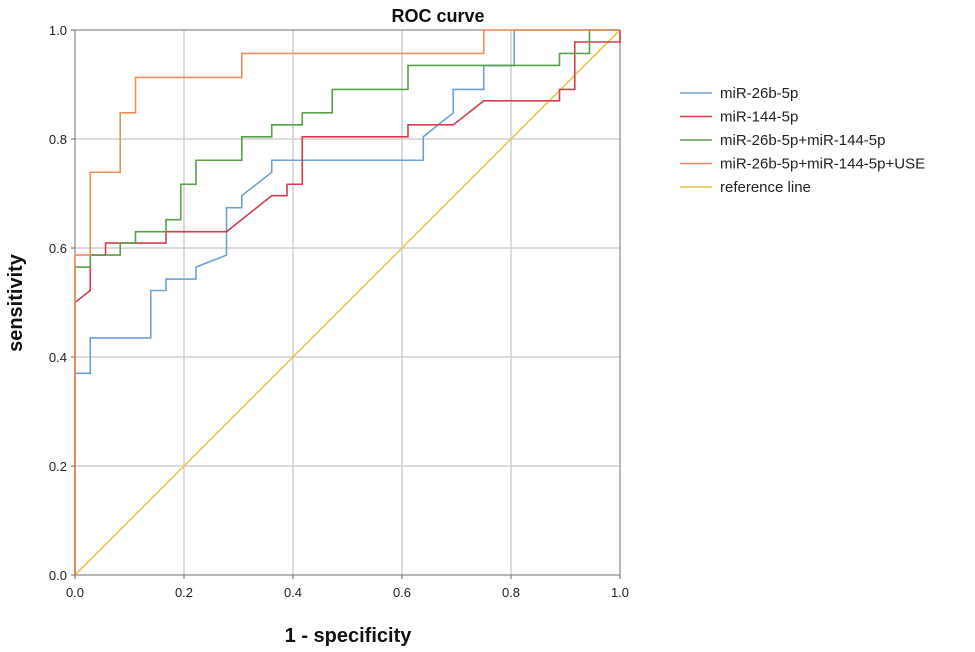 The height and width of the screenshot is (652, 975). What do you see at coordinates (184, 592) in the screenshot?
I see `x-tick-label: 0.2` at bounding box center [184, 592].